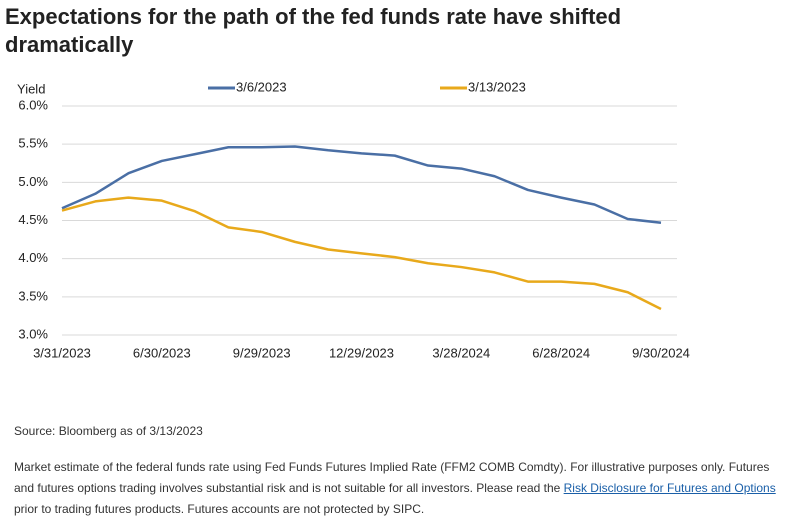  I want to click on y-tick-label: 4.0%, so click(33, 257).